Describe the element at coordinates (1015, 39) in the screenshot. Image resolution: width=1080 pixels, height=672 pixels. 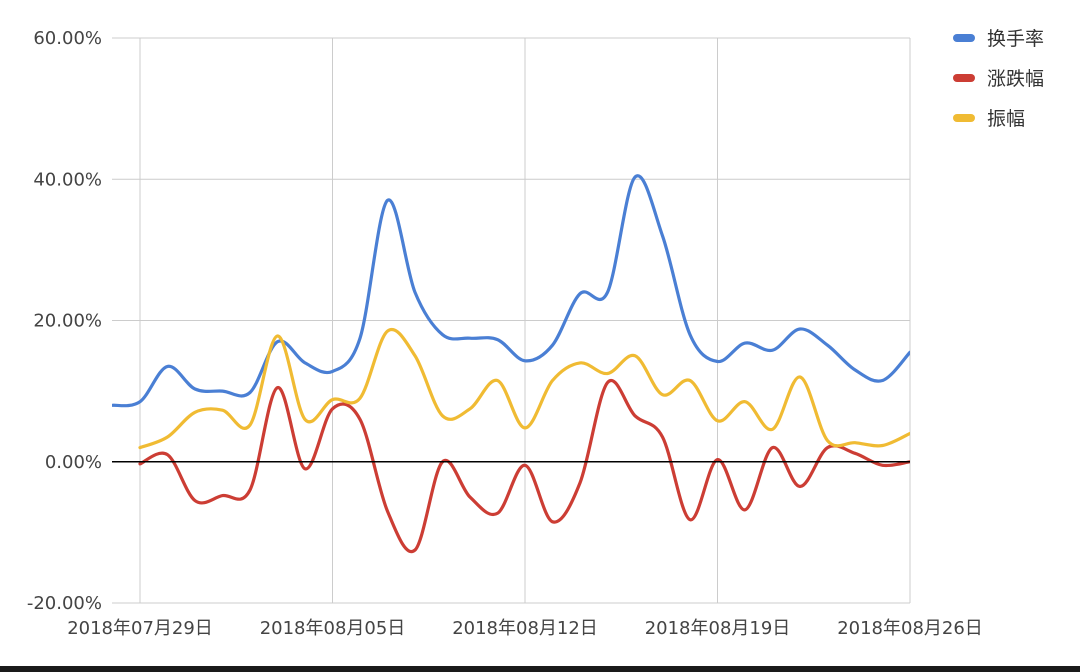
I see `legend-label-1: 换手率` at that location.